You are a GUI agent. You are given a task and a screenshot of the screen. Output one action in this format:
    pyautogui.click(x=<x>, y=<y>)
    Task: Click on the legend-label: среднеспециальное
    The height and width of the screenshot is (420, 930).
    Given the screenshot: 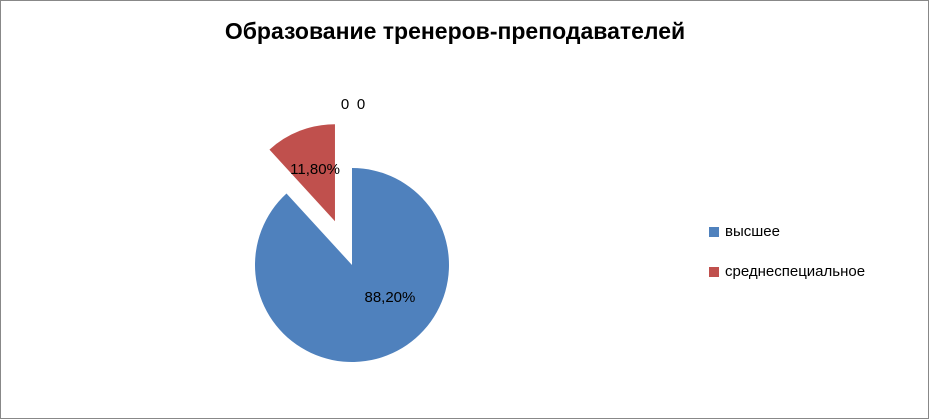 What is the action you would take?
    pyautogui.click(x=795, y=271)
    